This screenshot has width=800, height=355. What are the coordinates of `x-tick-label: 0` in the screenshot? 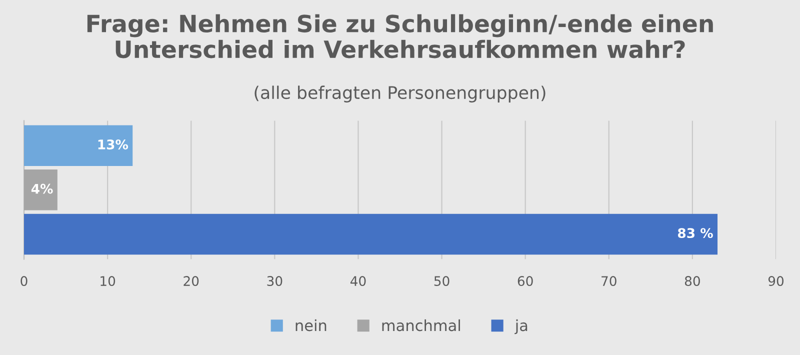 It's located at (24, 281).